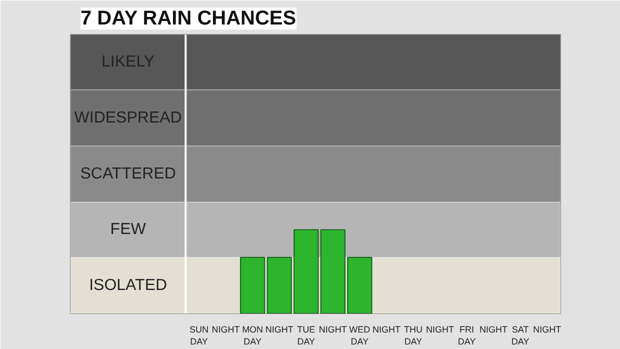 Image resolution: width=620 pixels, height=349 pixels. I want to click on band-label: WIDESPREAD, so click(128, 117).